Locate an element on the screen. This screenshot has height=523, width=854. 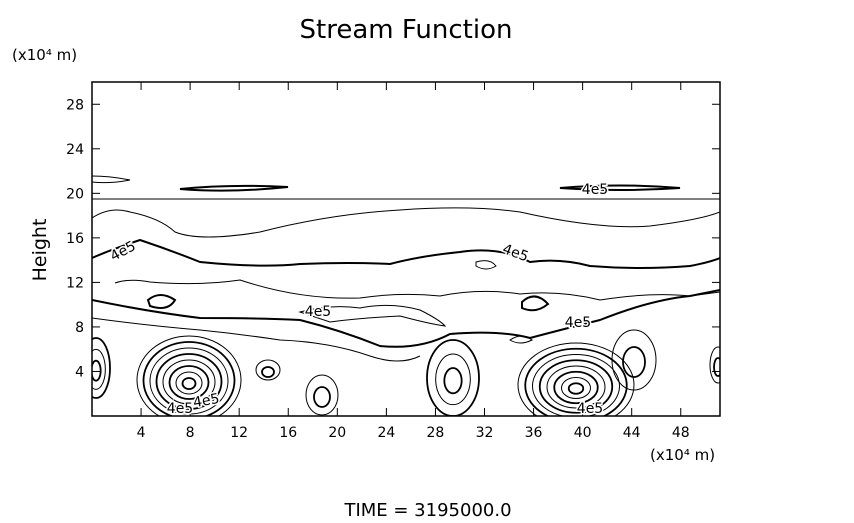
x-tick-label: 4 is located at coordinates (141, 433).